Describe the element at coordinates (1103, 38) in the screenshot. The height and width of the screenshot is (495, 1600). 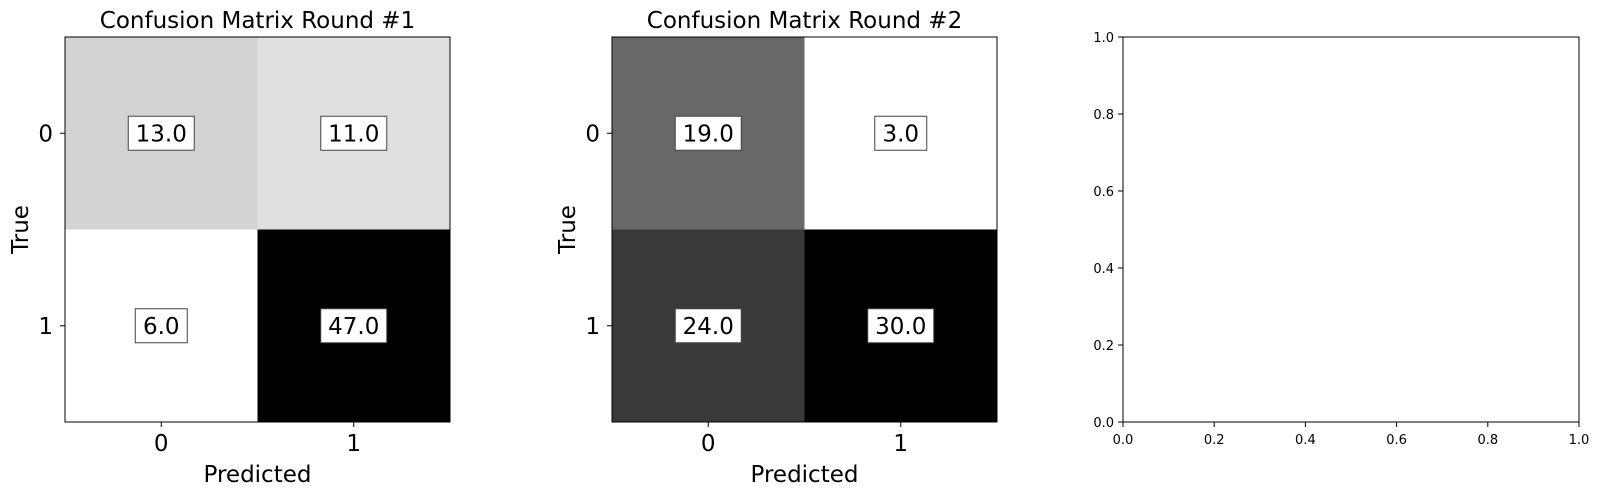
I see `y-tick-label: 1.0` at that location.